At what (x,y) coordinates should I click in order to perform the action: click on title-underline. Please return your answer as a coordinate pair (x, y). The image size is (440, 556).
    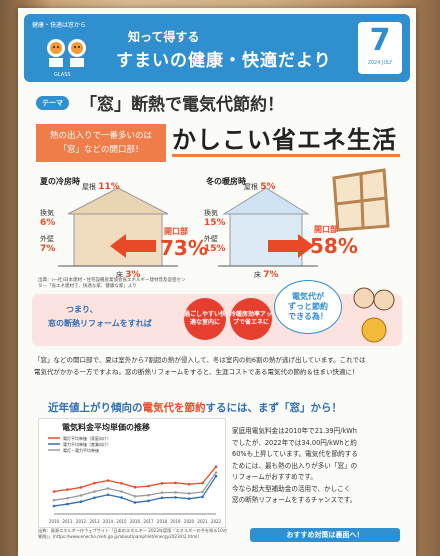
    Looking at the image, I should click on (286, 155).